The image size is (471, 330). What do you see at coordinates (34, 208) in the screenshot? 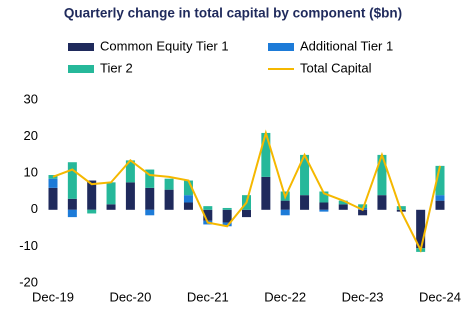
I see `y-tick-label: 0` at bounding box center [34, 208].